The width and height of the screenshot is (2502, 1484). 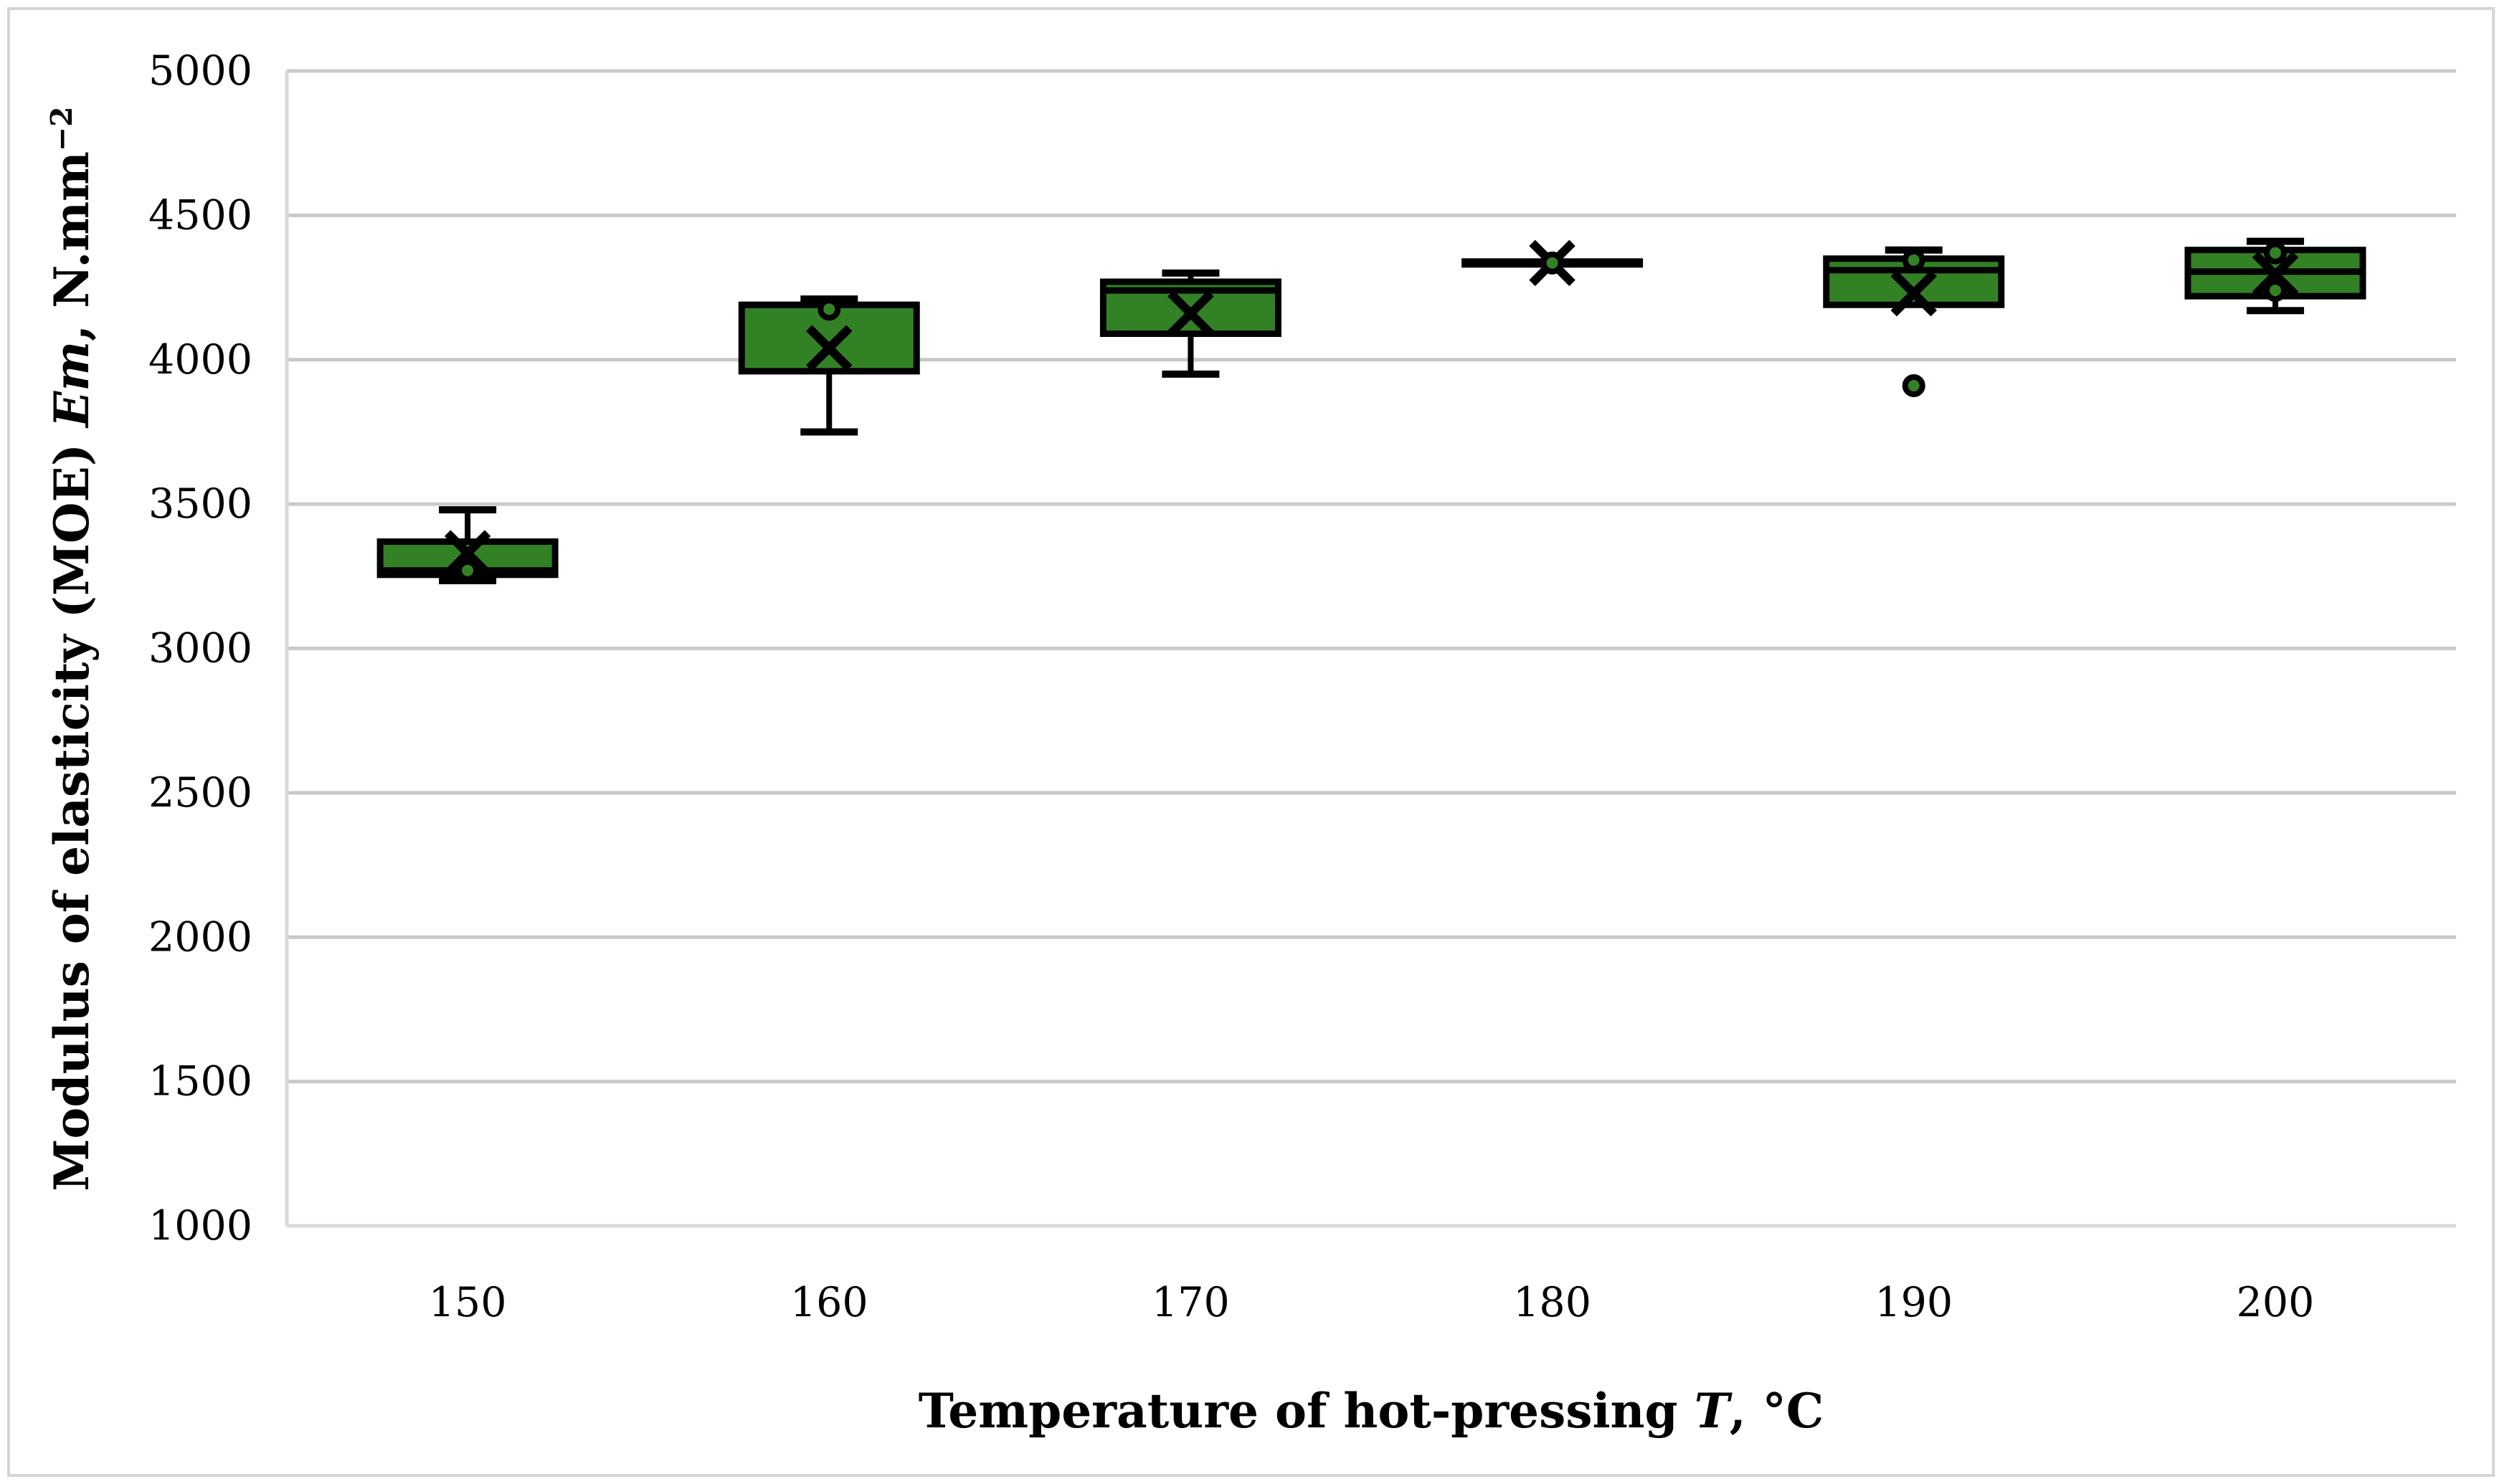 I want to click on y-title-units: , N.mm, so click(x=72, y=246).